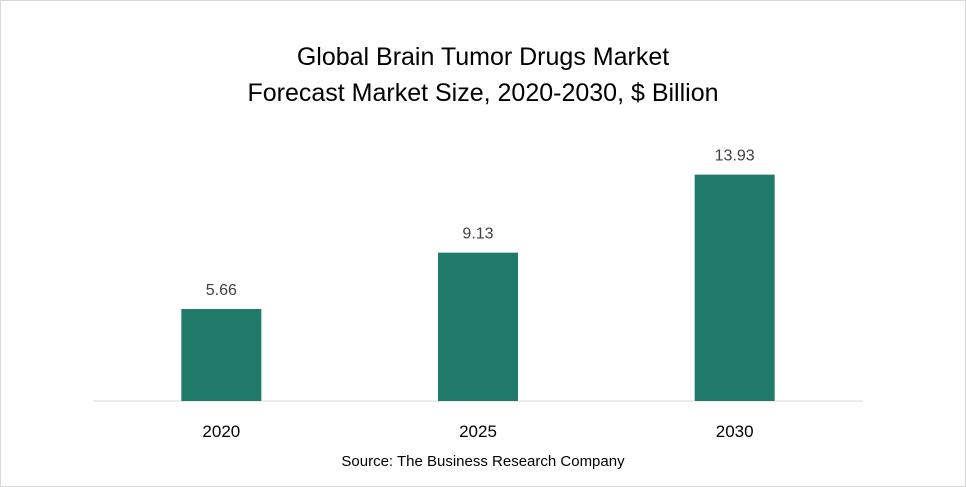 The image size is (966, 487). What do you see at coordinates (221, 355) in the screenshot?
I see `bar-2020` at bounding box center [221, 355].